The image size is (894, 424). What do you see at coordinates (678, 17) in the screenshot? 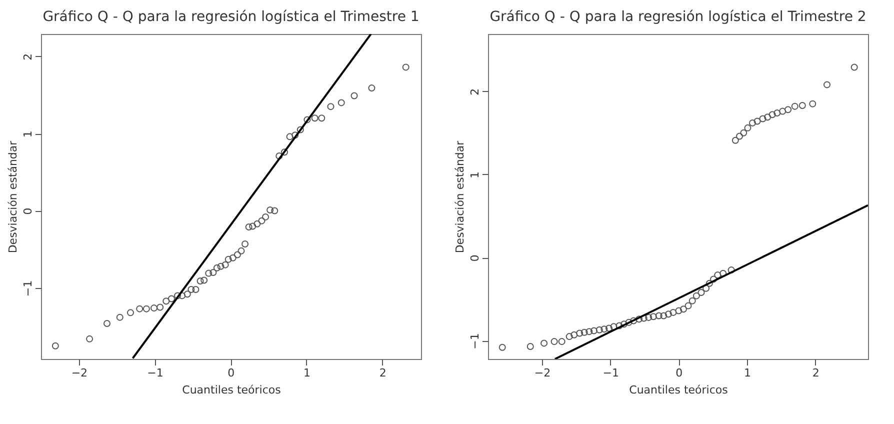
I see `chart-title: Gráfico Q - Q para la regresión logística el Trimestre 2` at bounding box center [678, 17].